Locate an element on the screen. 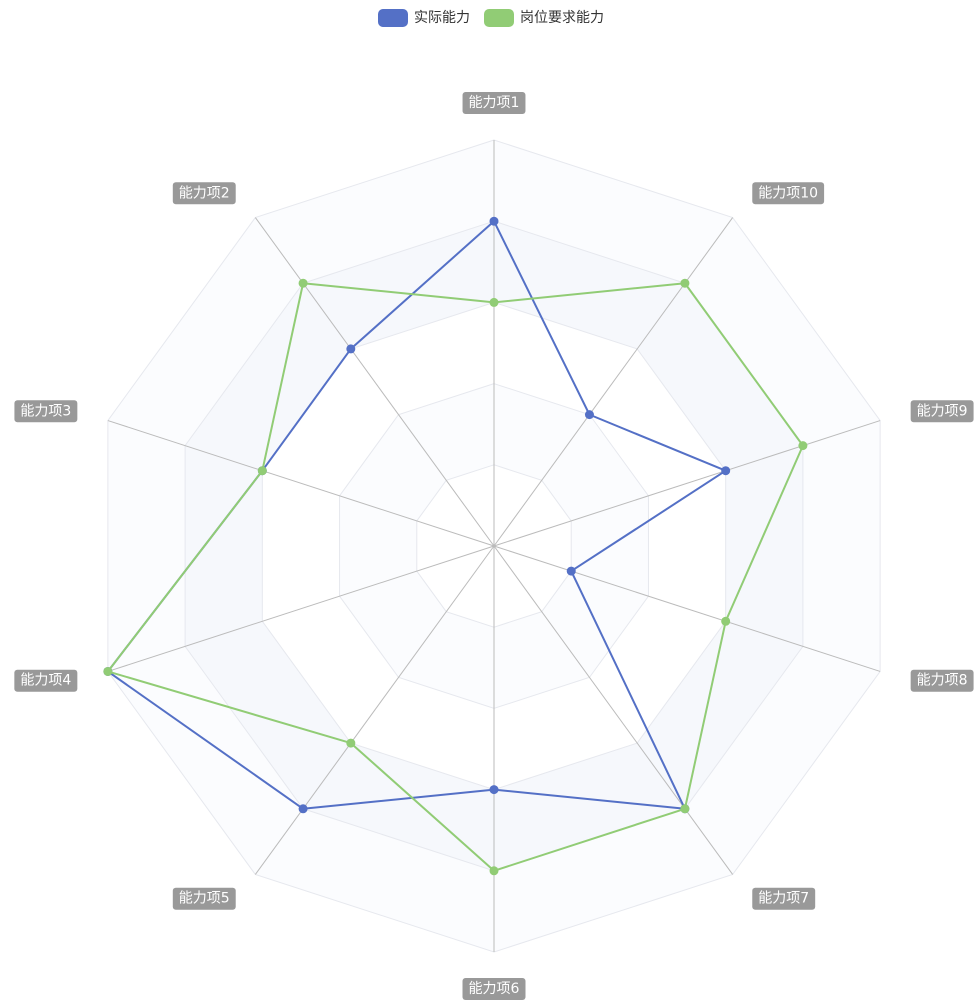  indicator-label-text: 能力项7 is located at coordinates (783, 899).